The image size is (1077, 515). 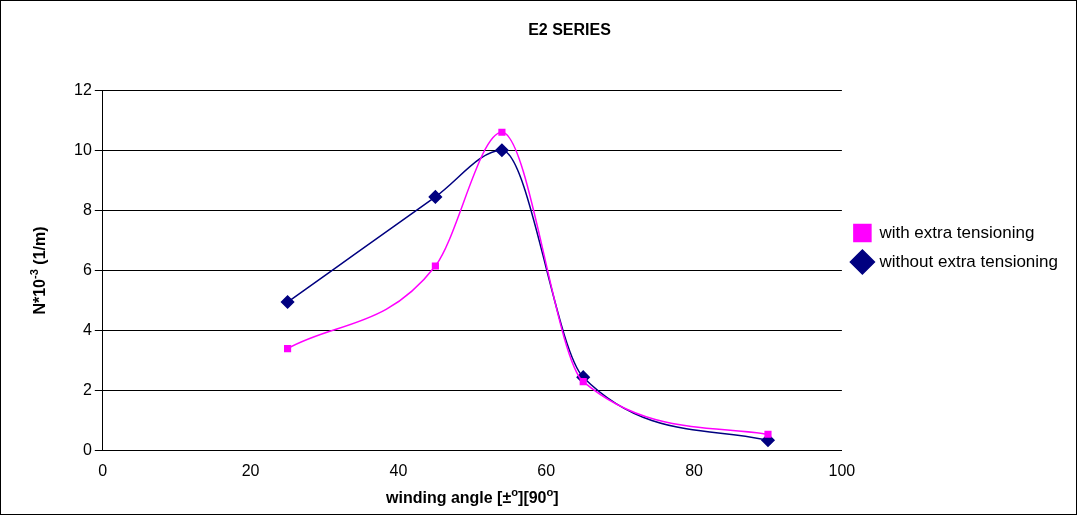 I want to click on chart-title: E2 SERIES, so click(x=570, y=30).